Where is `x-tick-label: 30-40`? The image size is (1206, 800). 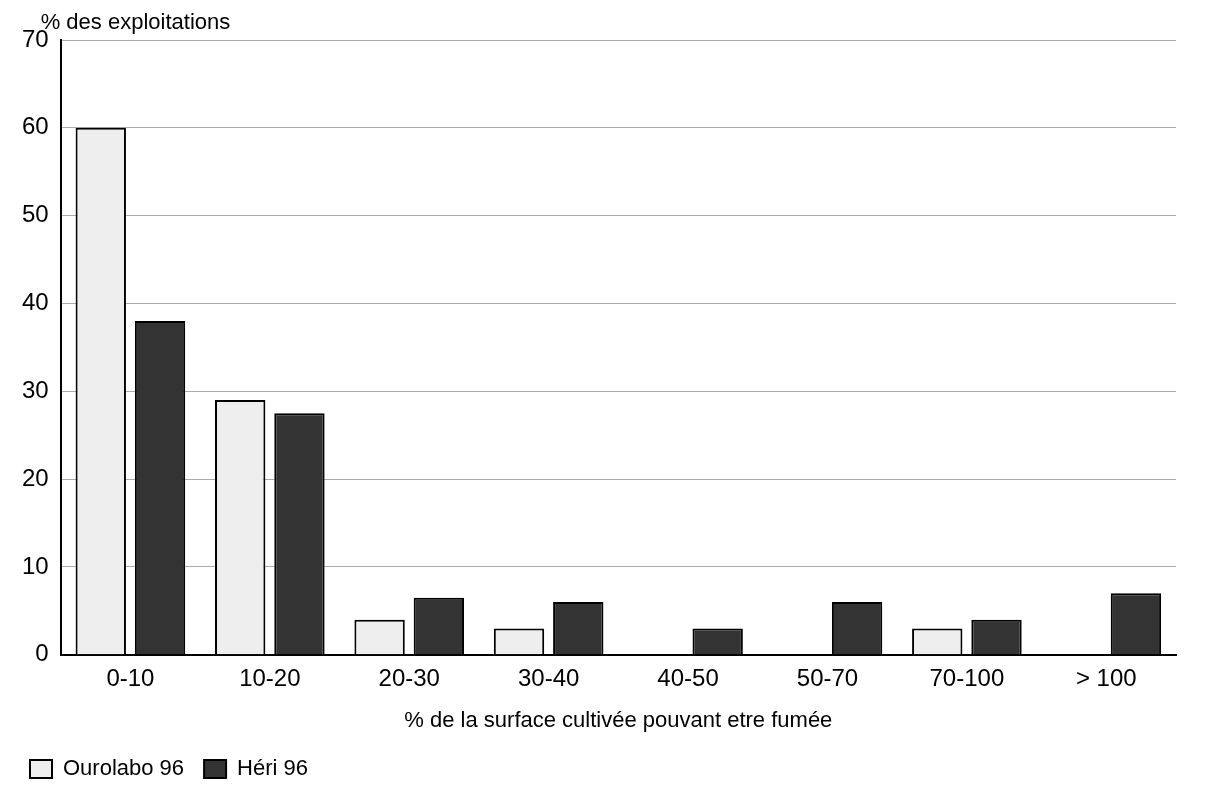
x-tick-label: 30-40 is located at coordinates (548, 677).